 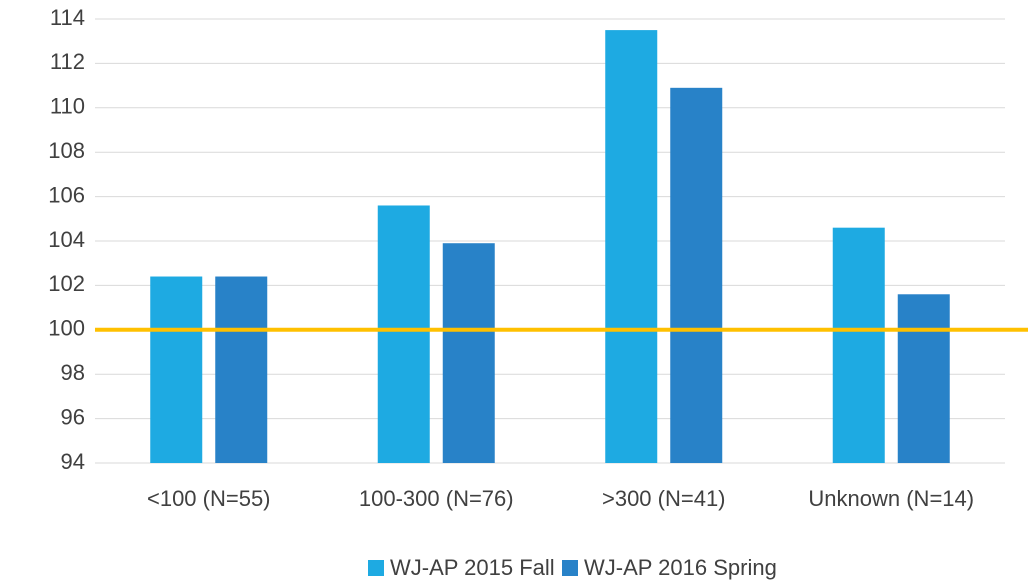 I want to click on y-tick-label: 110, so click(x=67, y=106).